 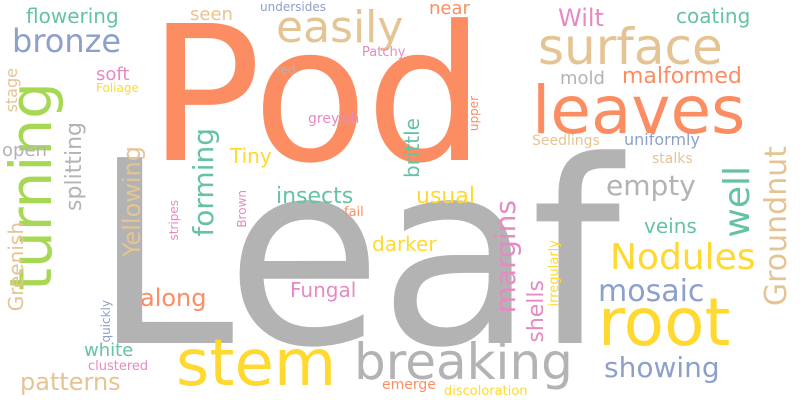 I want to click on word-darker: darker, so click(x=404, y=244).